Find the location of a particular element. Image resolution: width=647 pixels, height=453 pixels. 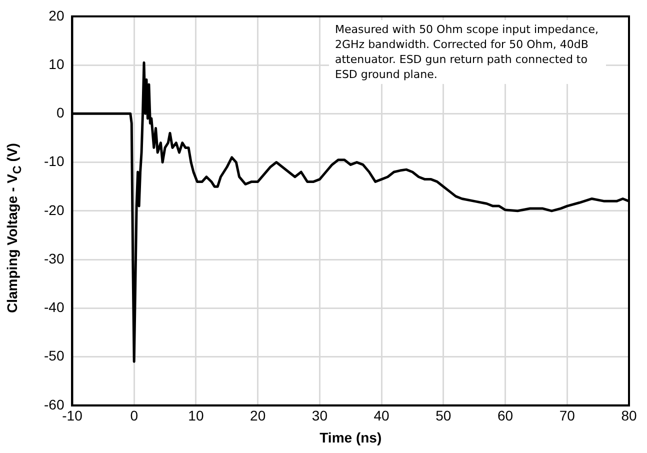

x-tick-label: 30 is located at coordinates (320, 416).